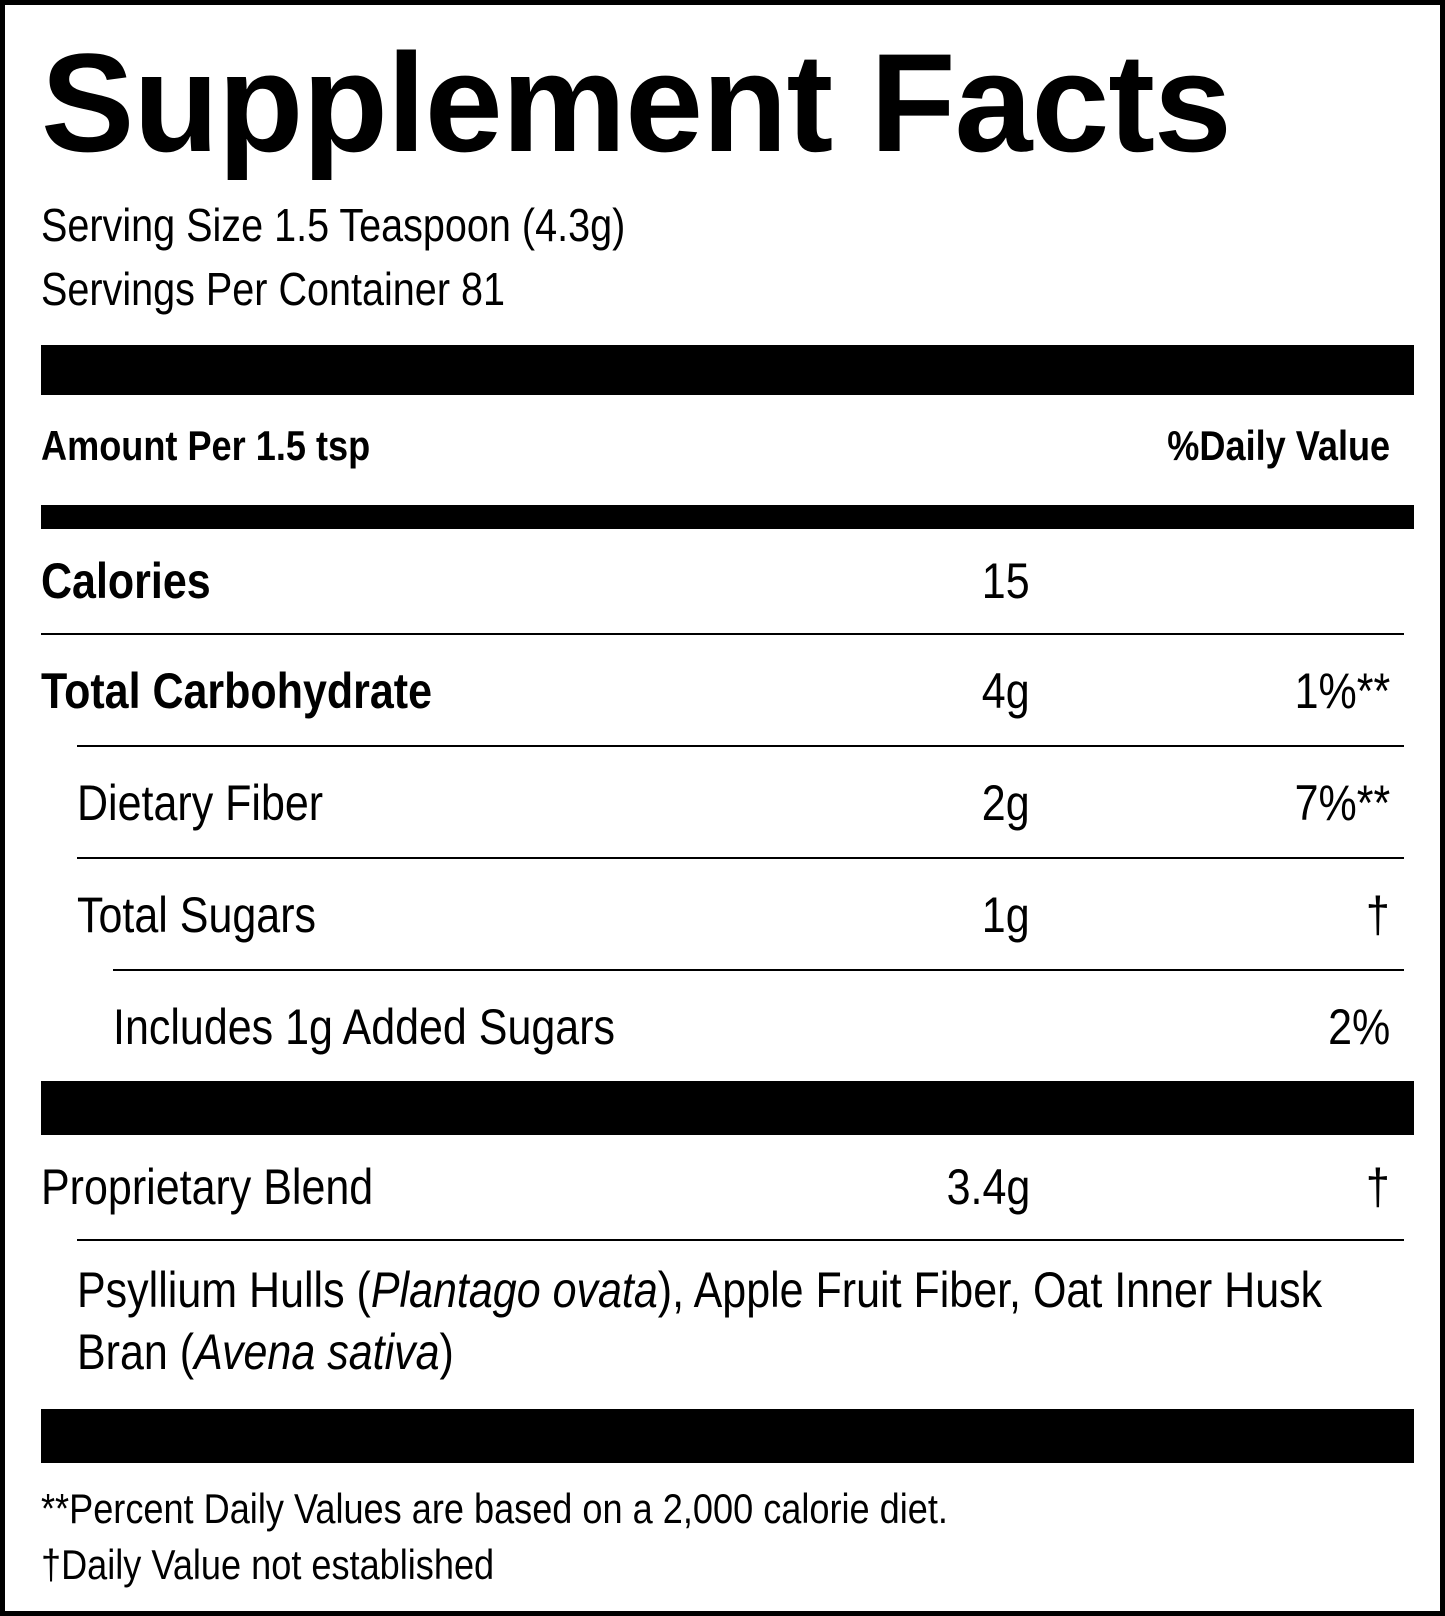  I want to click on thick-divider-bottom, so click(727, 1436).